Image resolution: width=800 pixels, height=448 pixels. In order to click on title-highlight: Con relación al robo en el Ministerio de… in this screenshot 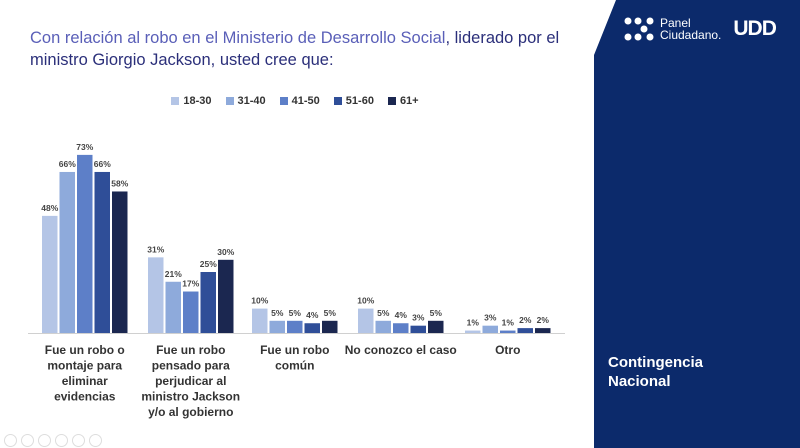, I will do `click(238, 38)`.